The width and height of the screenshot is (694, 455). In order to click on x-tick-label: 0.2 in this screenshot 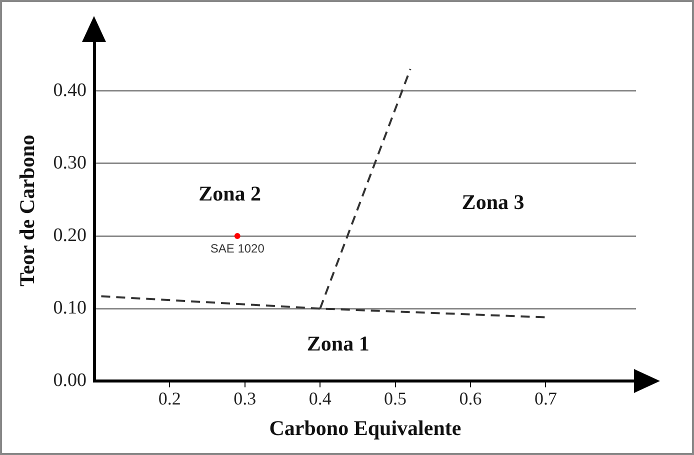, I will do `click(169, 398)`.